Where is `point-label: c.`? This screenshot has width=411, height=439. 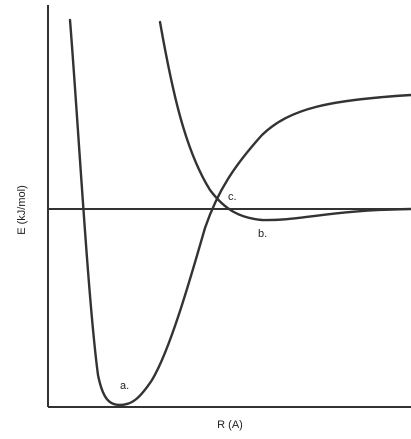
point-label: c. is located at coordinates (232, 197).